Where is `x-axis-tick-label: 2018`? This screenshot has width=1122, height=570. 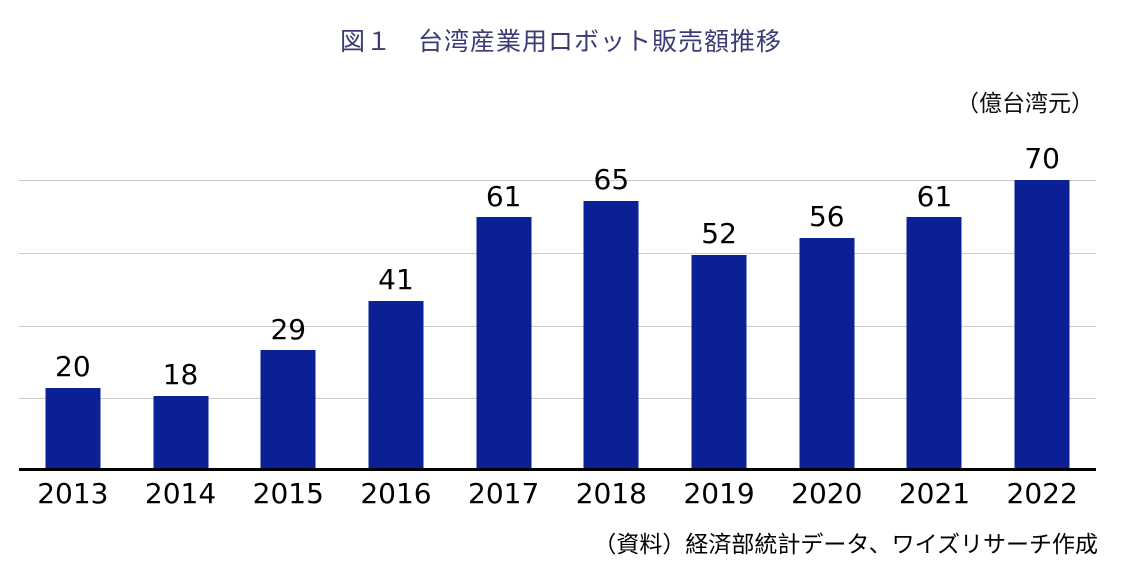
x-axis-tick-label: 2018 is located at coordinates (611, 493).